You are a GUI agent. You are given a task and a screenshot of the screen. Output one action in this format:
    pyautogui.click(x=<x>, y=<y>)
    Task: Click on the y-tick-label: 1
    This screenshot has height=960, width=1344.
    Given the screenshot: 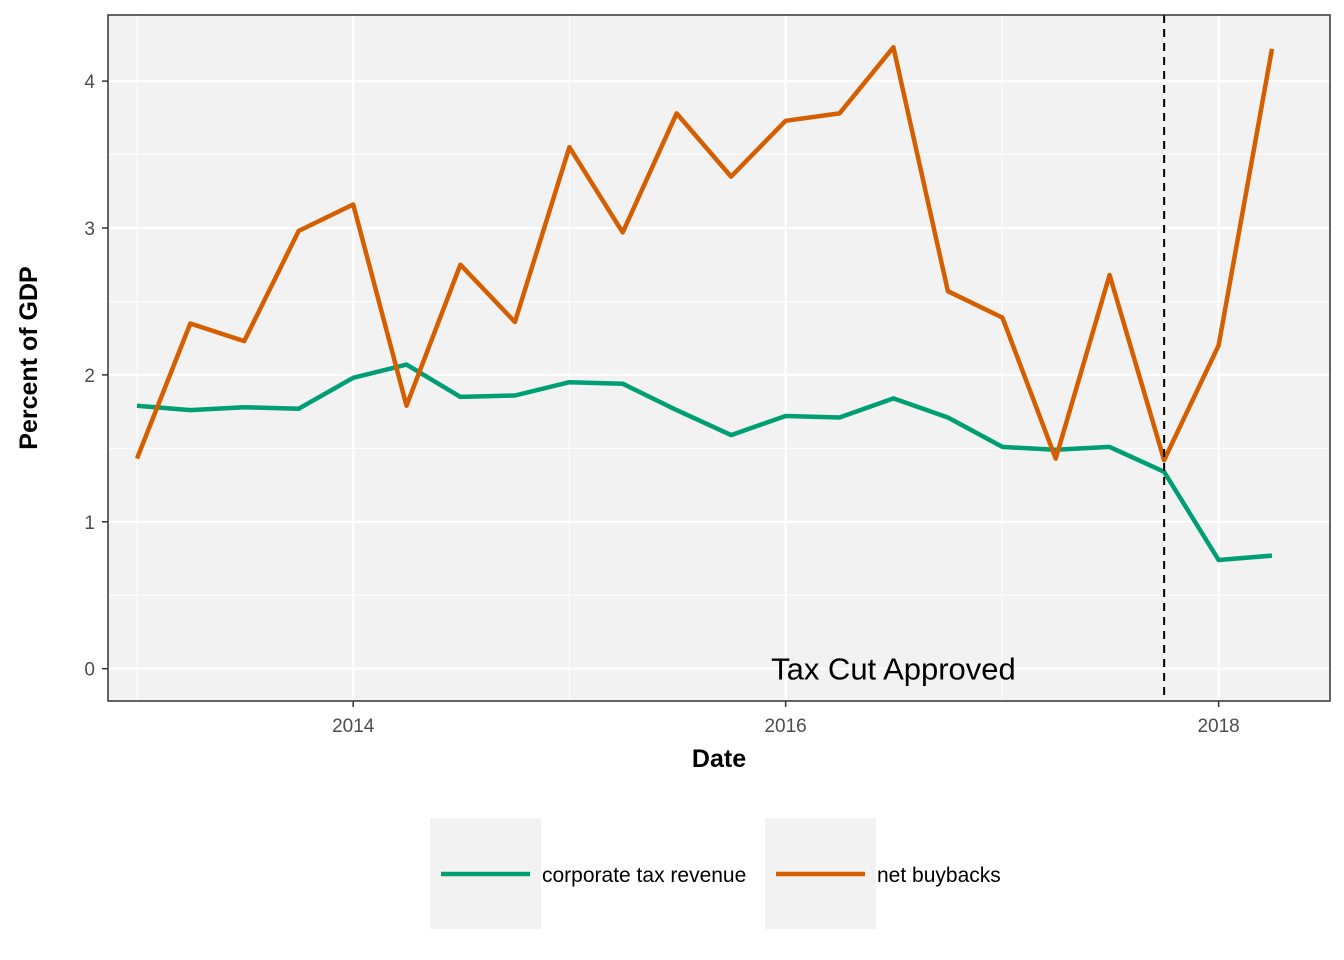 What is the action you would take?
    pyautogui.click(x=89, y=523)
    